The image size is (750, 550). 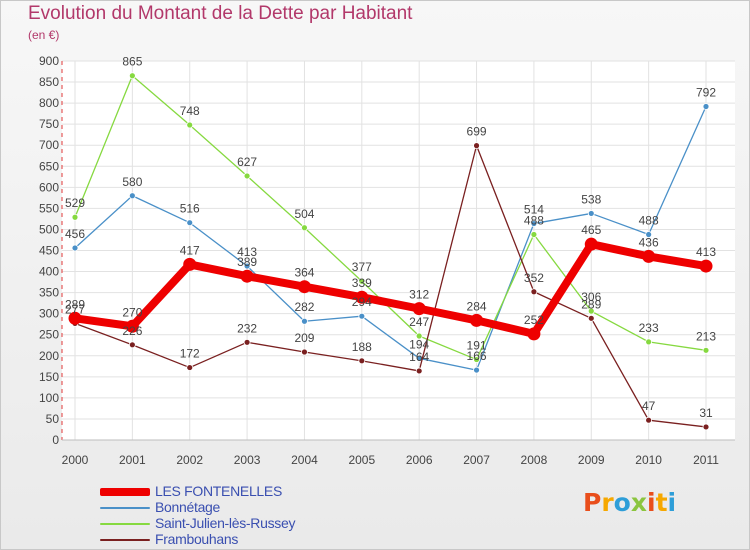 What do you see at coordinates (49, 82) in the screenshot?
I see `y-tick-label: 850` at bounding box center [49, 82].